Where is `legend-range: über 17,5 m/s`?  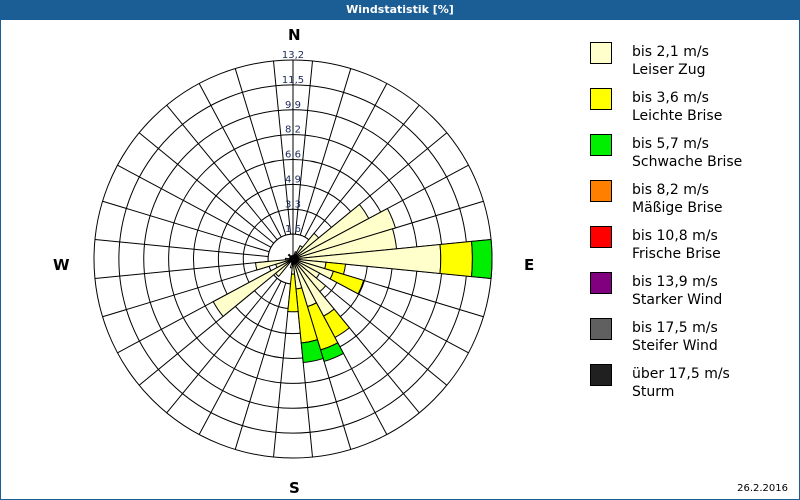
legend-range: über 17,5 m/s is located at coordinates (681, 374).